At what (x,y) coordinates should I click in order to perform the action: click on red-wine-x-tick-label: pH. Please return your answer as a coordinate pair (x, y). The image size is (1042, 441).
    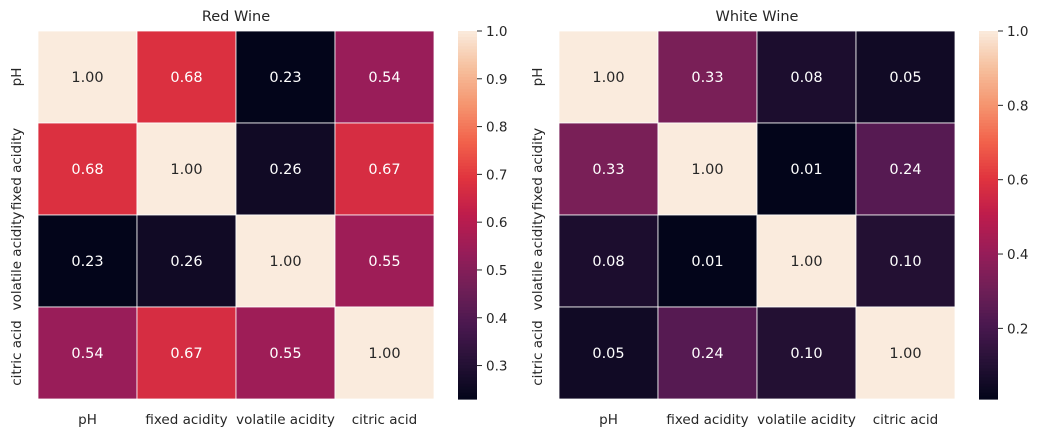
    Looking at the image, I should click on (87, 420).